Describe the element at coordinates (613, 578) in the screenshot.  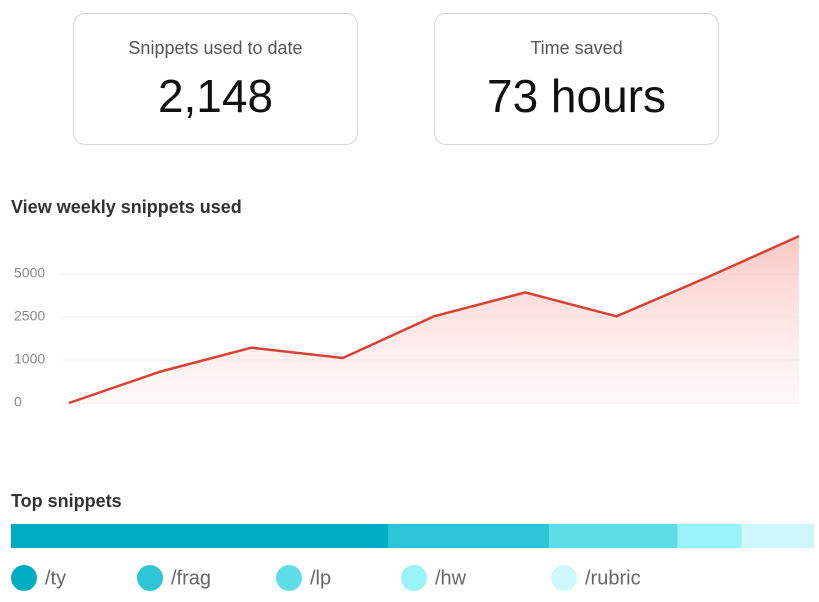
I see `legend-label: /rubric` at that location.